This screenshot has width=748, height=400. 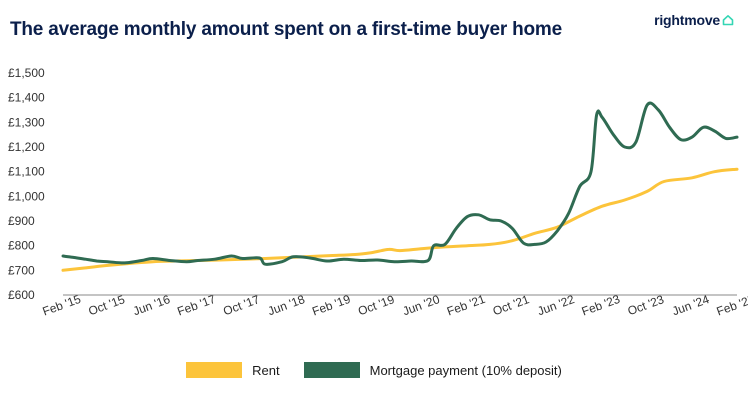 I want to click on legend-swatch-mortgage, so click(x=331, y=370).